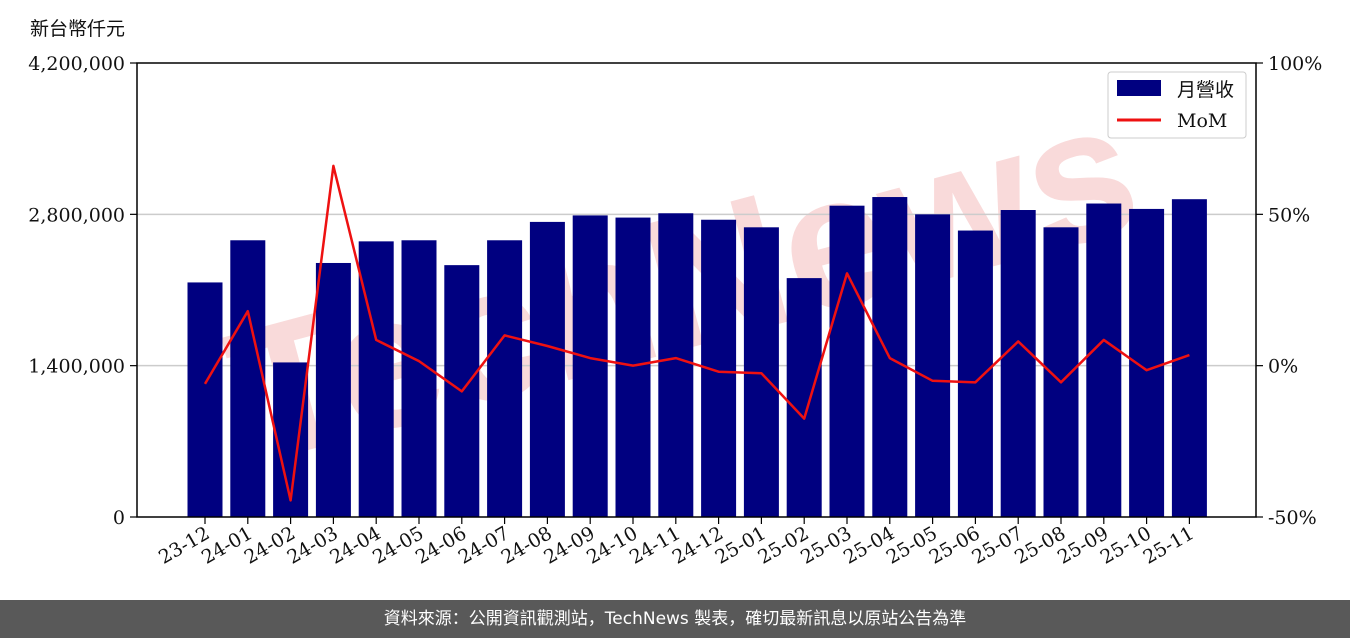 This screenshot has height=638, width=1350. Describe the element at coordinates (82, 291) in the screenshot. I see `y-left-ticks: 0 1,400,000 2,800,000 4,200,000` at that location.